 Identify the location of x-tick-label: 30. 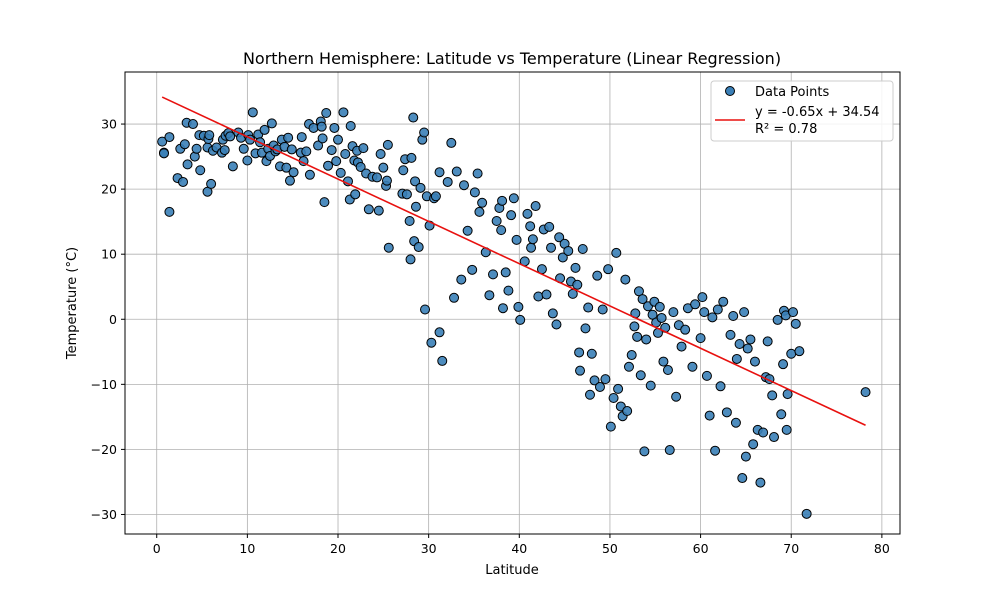
(429, 548).